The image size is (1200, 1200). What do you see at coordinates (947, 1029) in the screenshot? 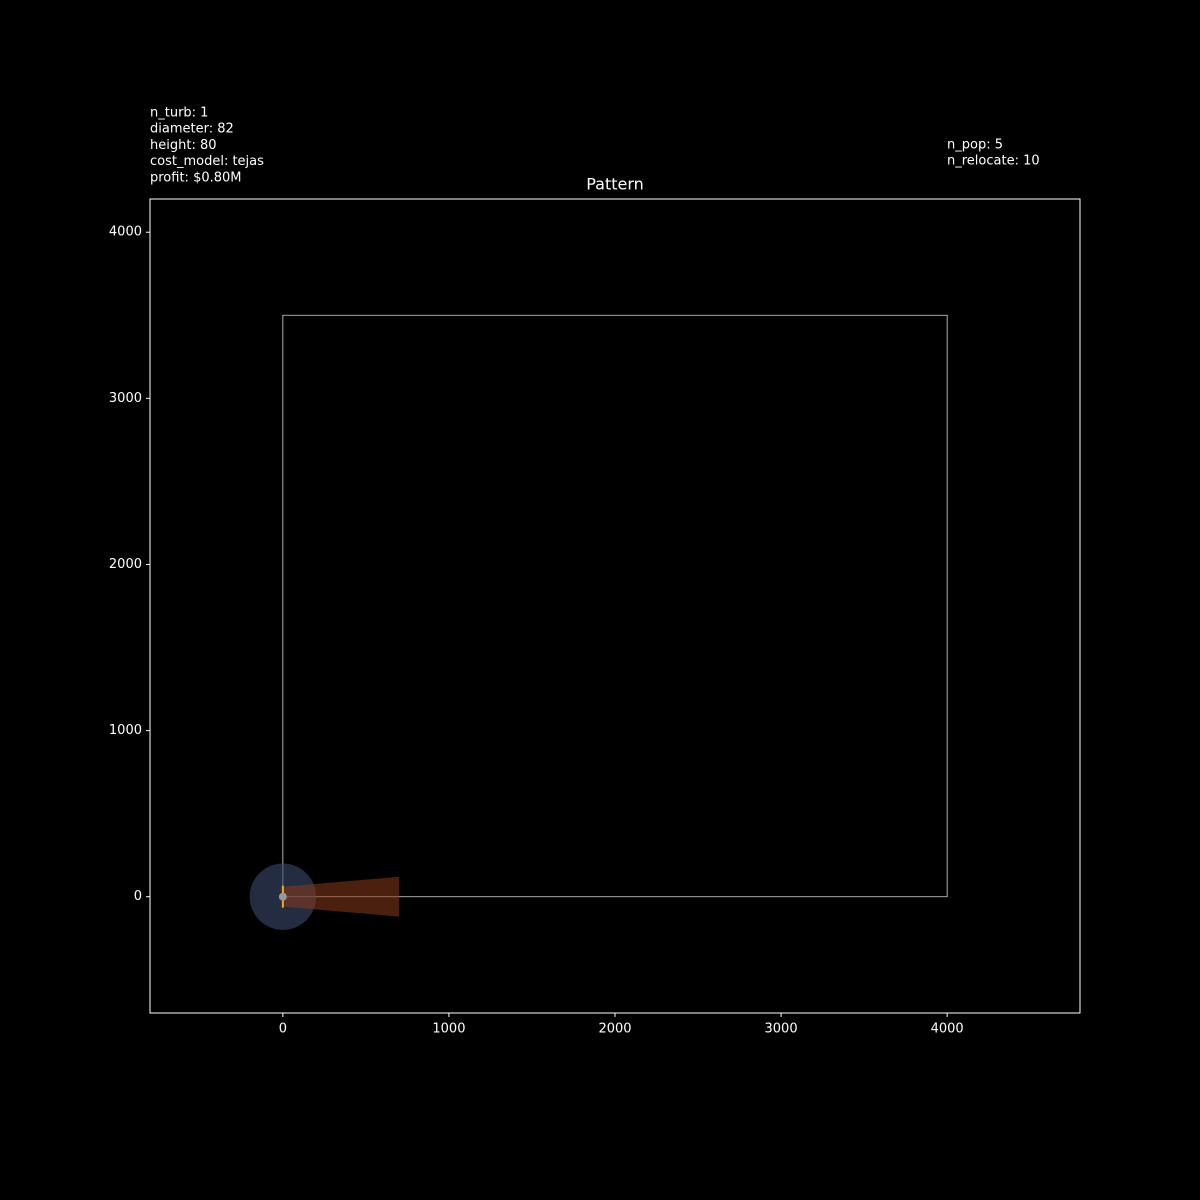
I see `x-tick-label: 4000` at bounding box center [947, 1029].